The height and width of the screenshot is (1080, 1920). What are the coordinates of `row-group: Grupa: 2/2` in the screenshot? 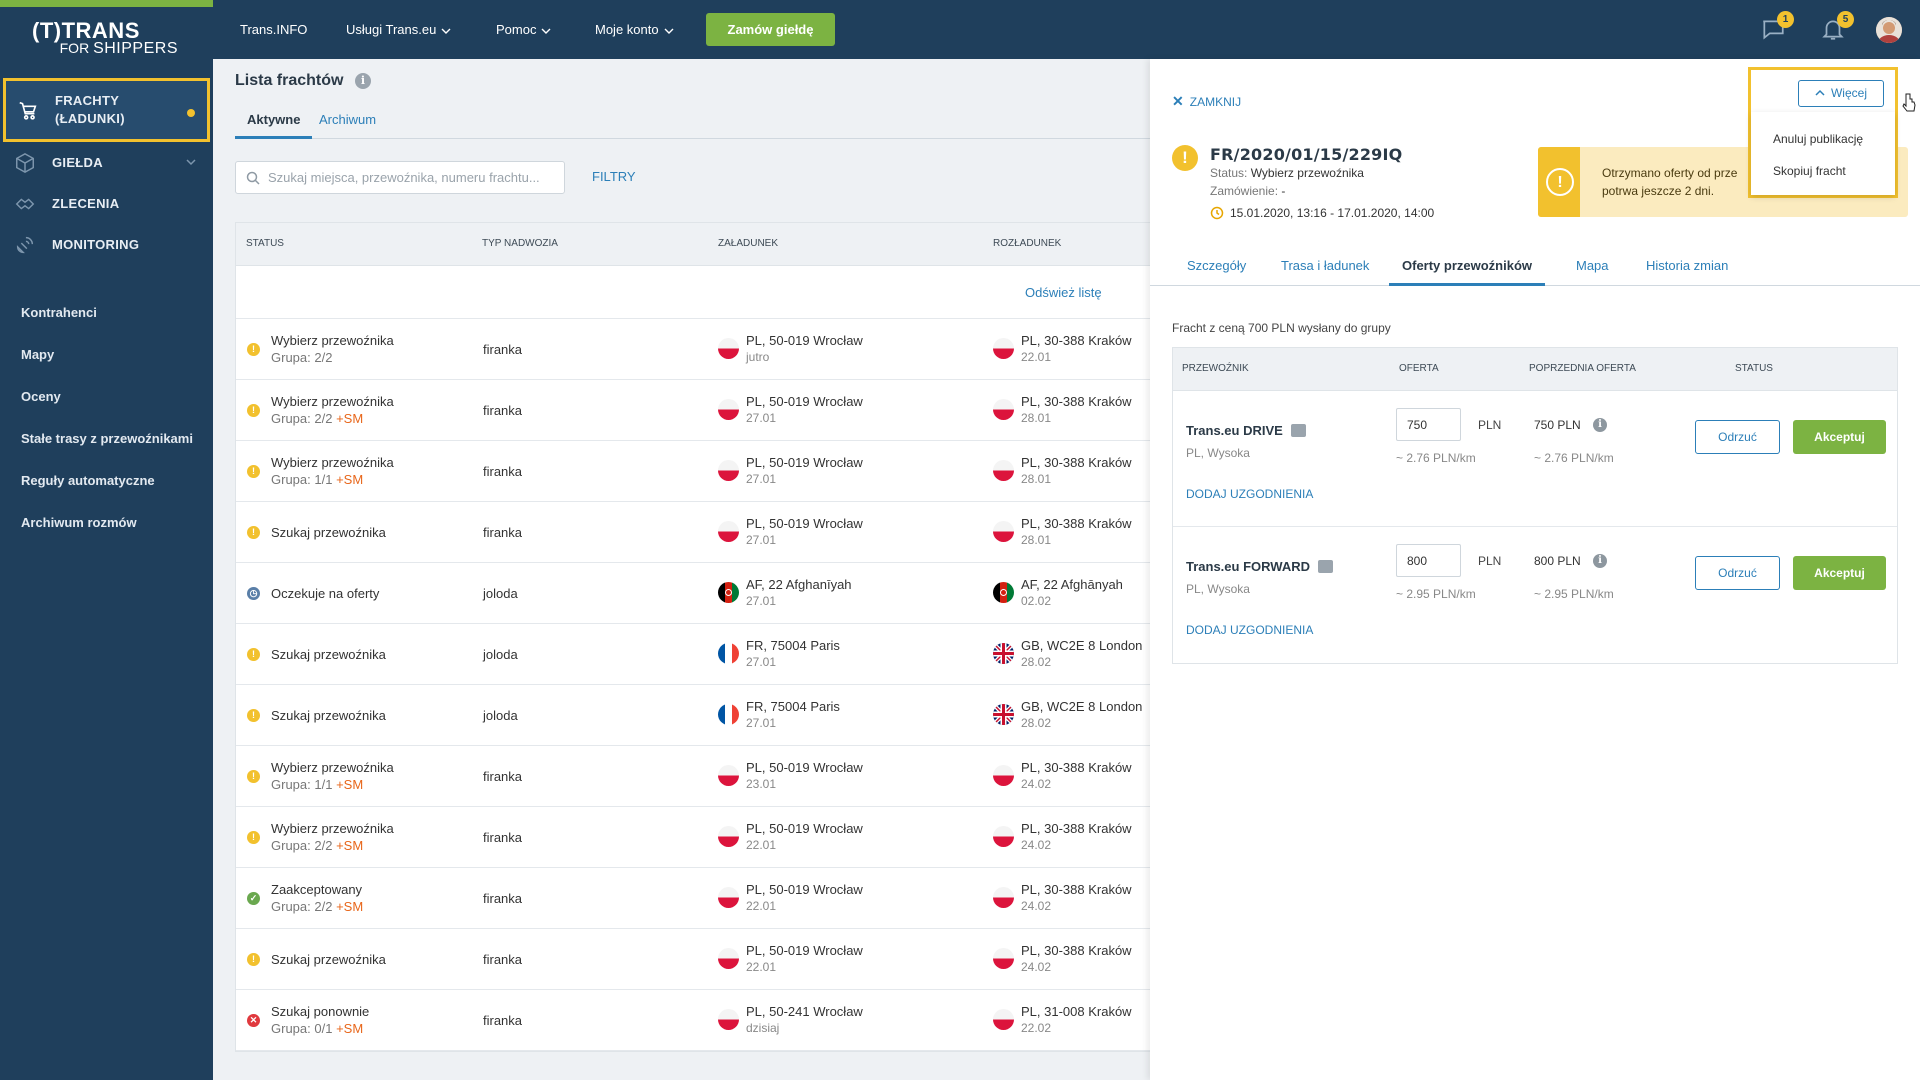 It's located at (302, 357).